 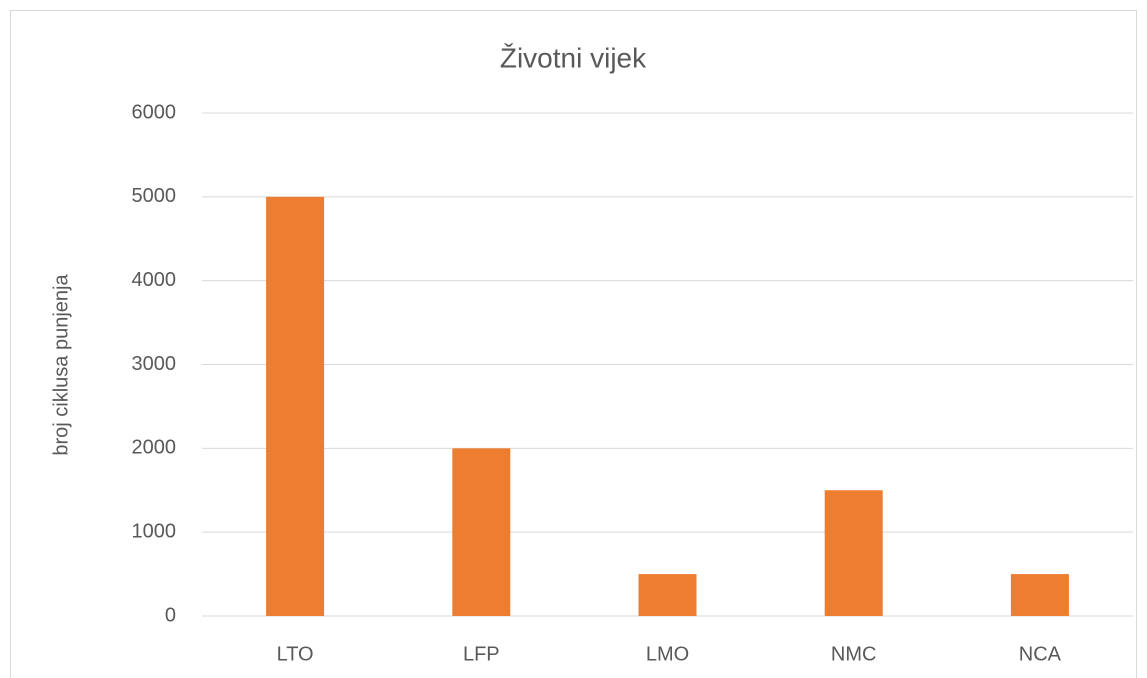 I want to click on x-tick-label: LFP, so click(x=481, y=654).